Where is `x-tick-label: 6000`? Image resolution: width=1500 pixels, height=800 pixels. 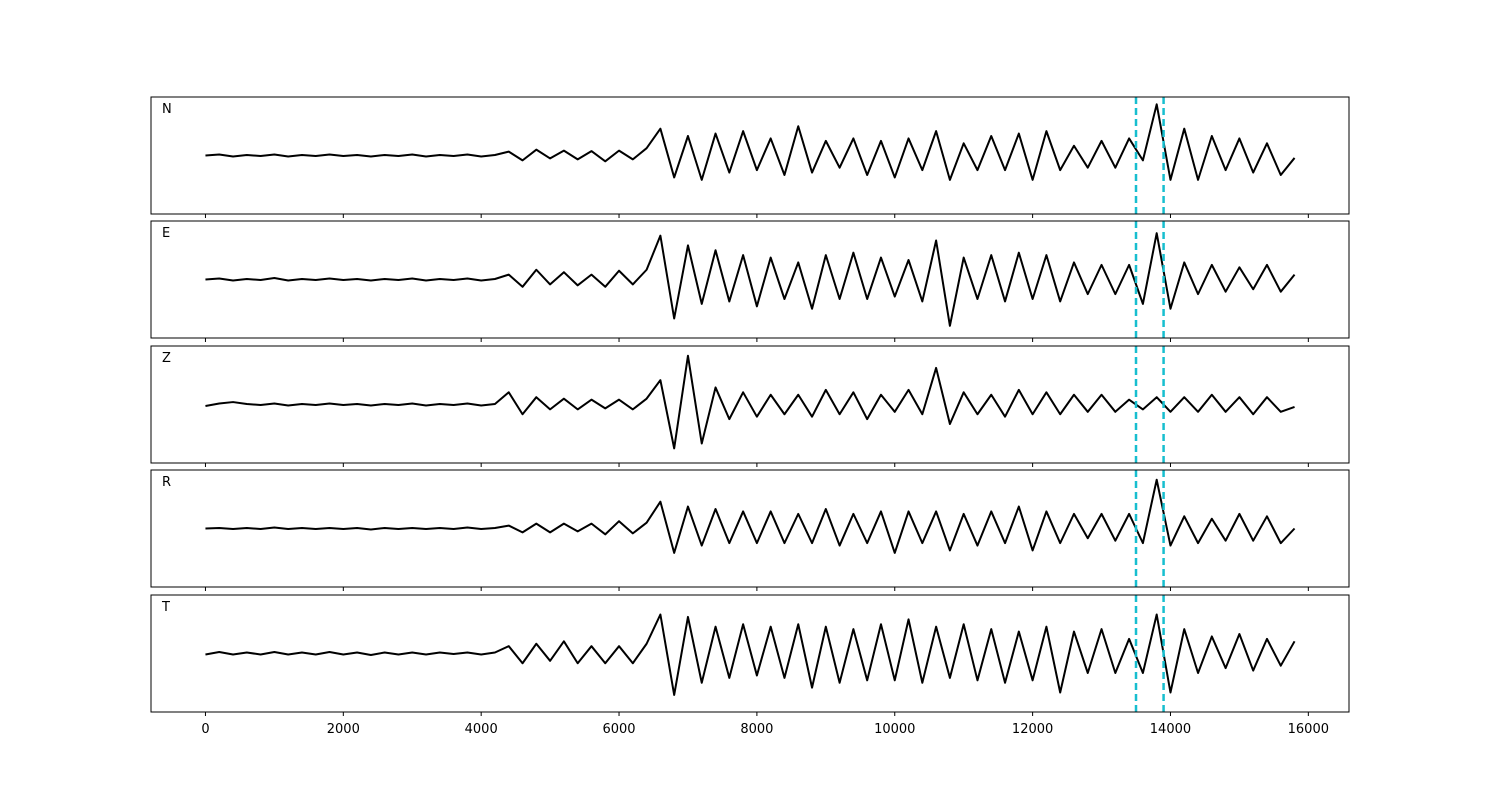
x-tick-label: 6000 is located at coordinates (618, 729).